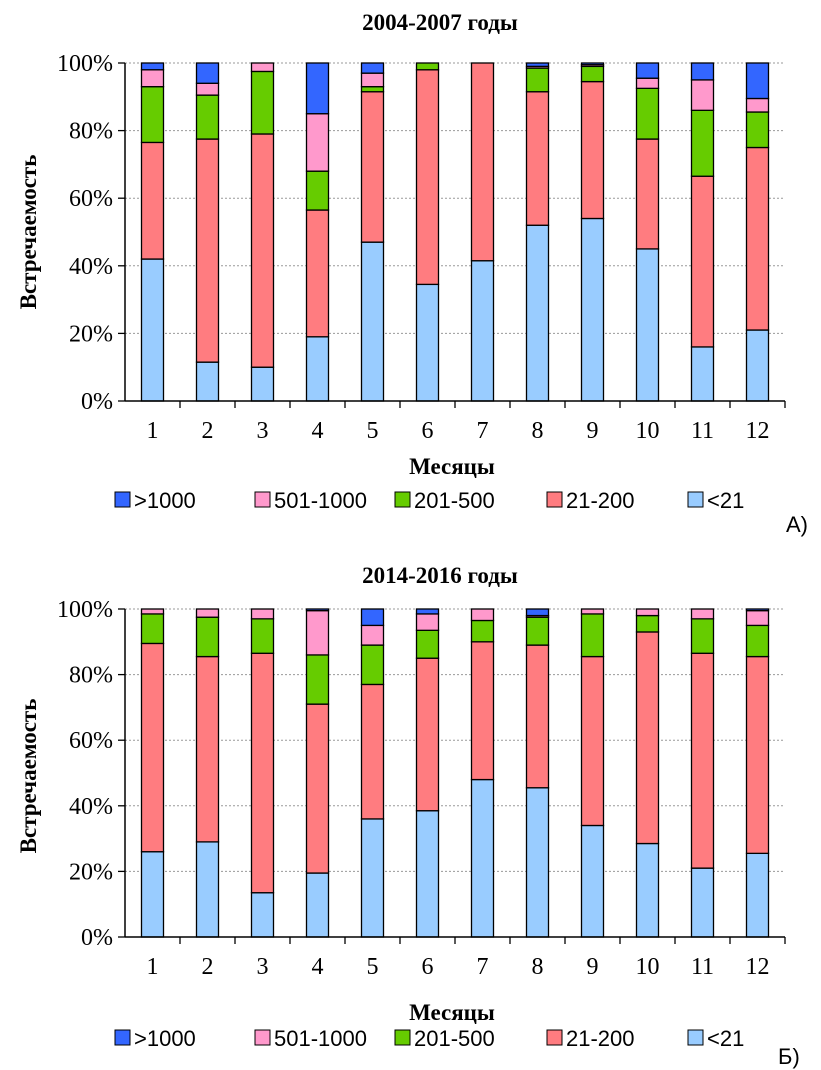 The width and height of the screenshot is (821, 1070). What do you see at coordinates (91, 267) in the screenshot?
I see `chart-a-ytick-label: 40%` at bounding box center [91, 267].